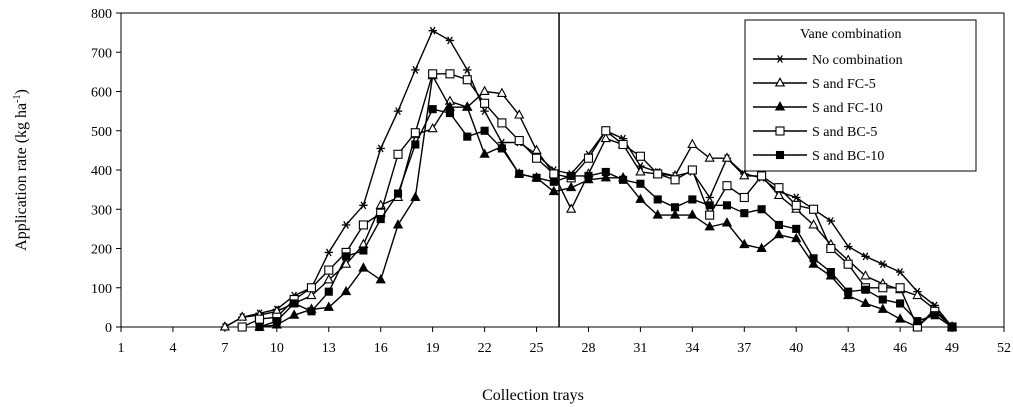 The image size is (1013, 407). What do you see at coordinates (433, 348) in the screenshot?
I see `x-tick-label: 19` at bounding box center [433, 348].